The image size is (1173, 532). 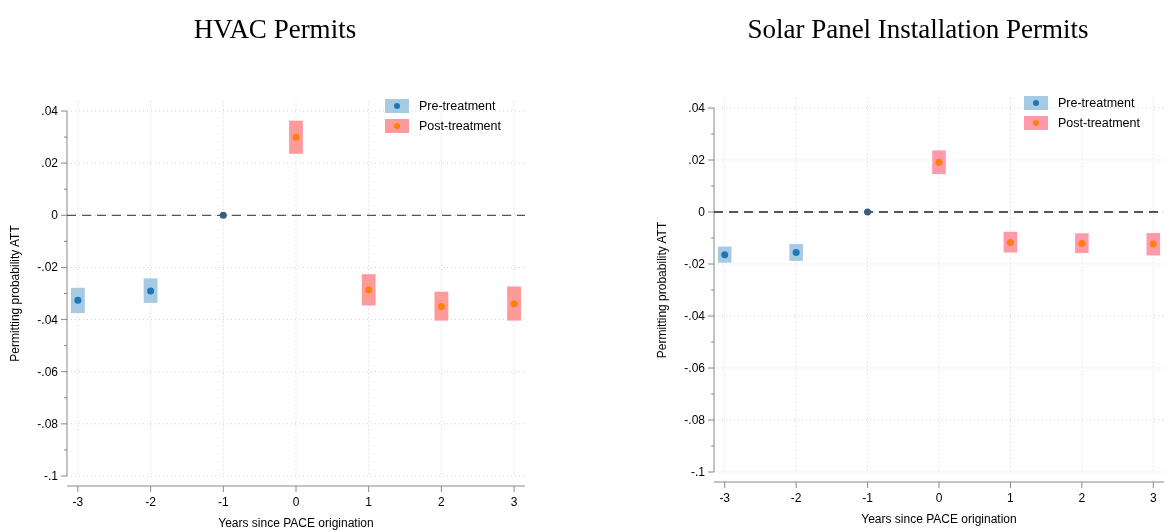 What do you see at coordinates (275, 29) in the screenshot?
I see `chart-title: HVAC Permits` at bounding box center [275, 29].